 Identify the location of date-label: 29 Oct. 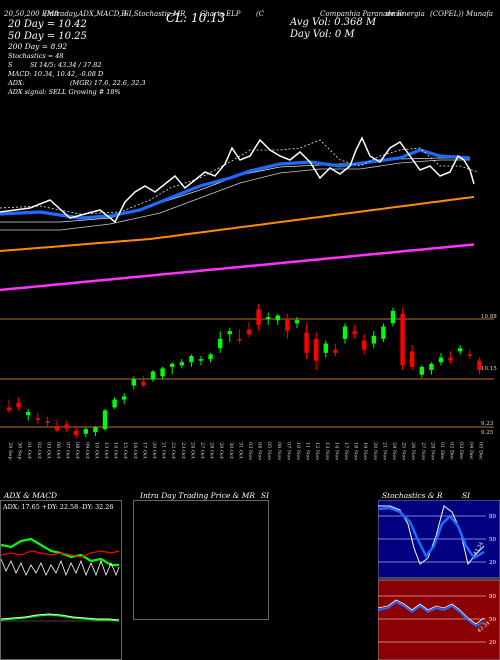
(221, 450).